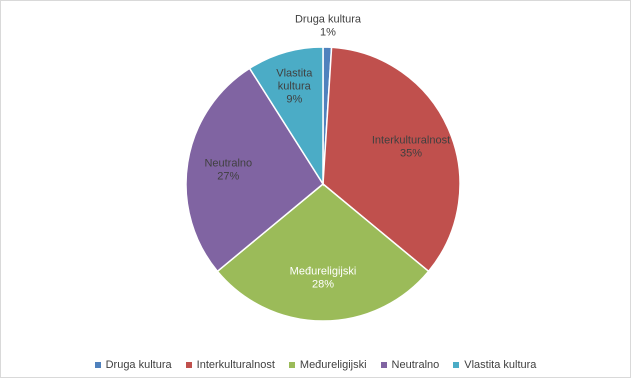  Describe the element at coordinates (286, 116) in the screenshot. I see `pie-slice-vlastita-kultura` at that location.